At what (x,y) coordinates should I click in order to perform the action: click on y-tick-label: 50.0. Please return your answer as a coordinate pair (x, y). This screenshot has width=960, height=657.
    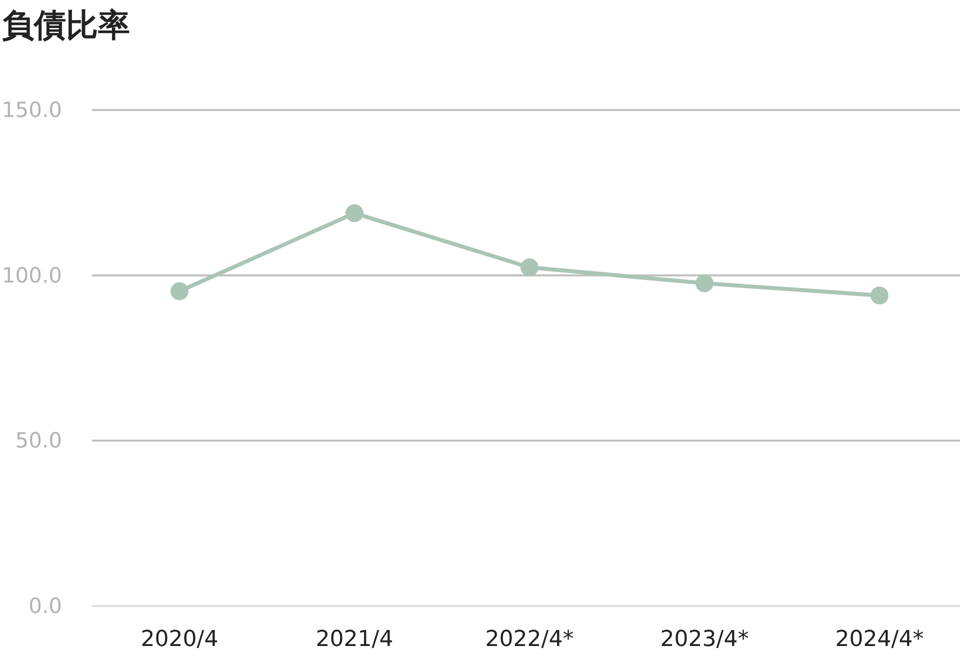
    Looking at the image, I should click on (38, 440).